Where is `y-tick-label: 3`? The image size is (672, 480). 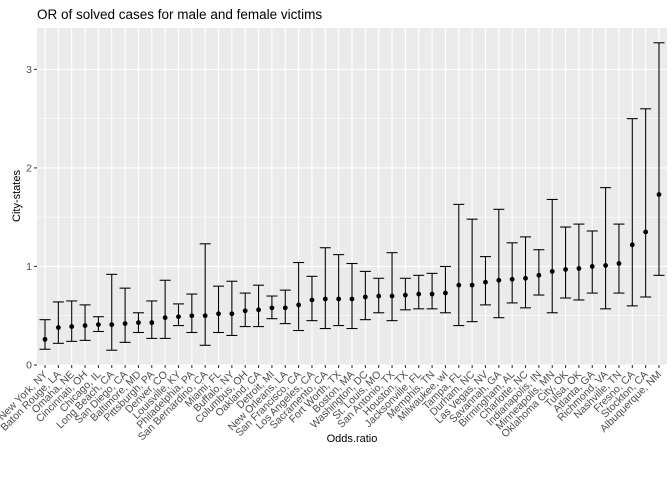 y-tick-label: 3 is located at coordinates (29, 70).